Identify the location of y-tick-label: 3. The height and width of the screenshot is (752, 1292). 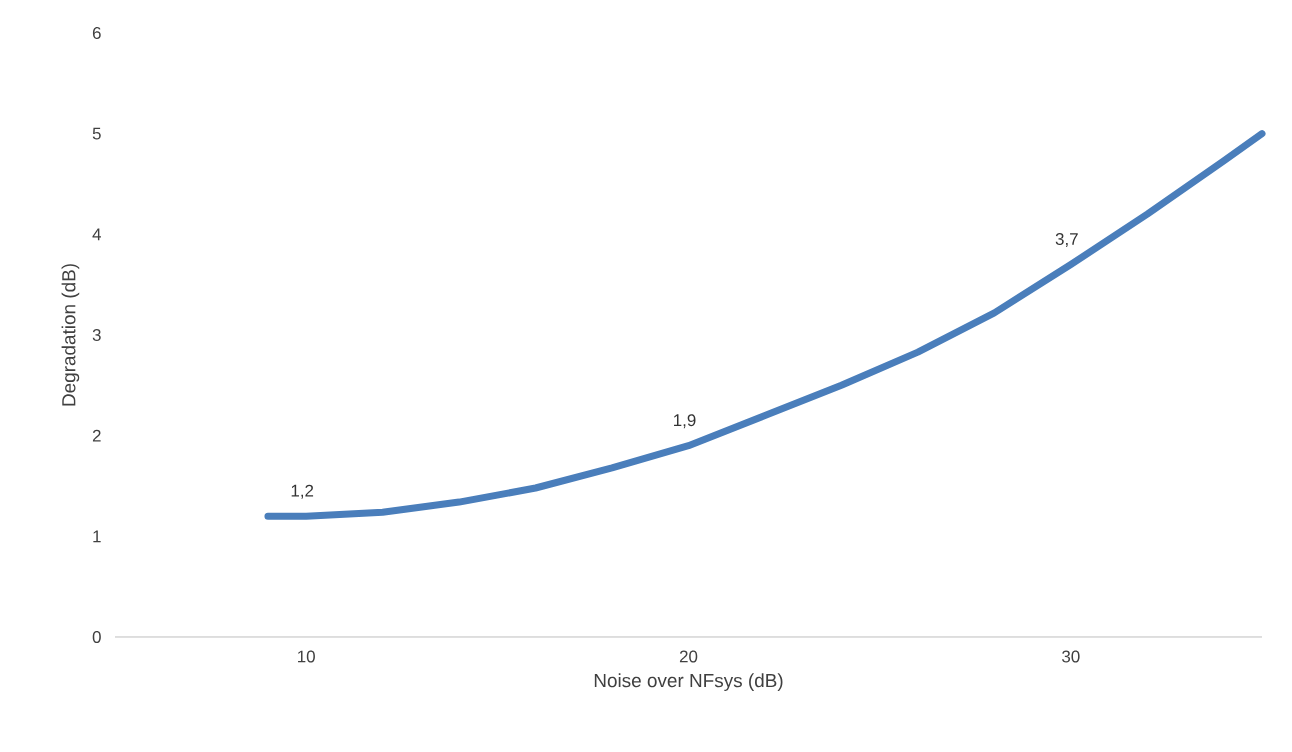
(96, 334).